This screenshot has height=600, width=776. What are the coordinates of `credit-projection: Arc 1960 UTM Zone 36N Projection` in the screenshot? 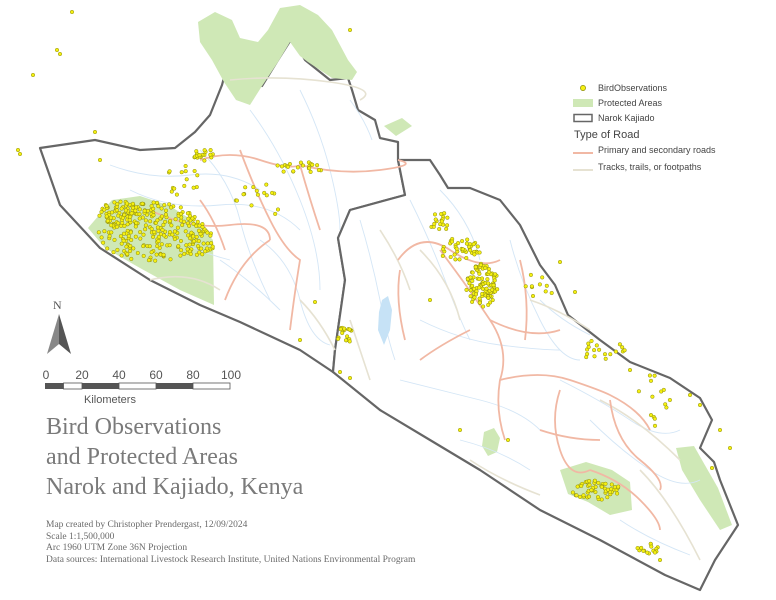 It's located at (117, 548).